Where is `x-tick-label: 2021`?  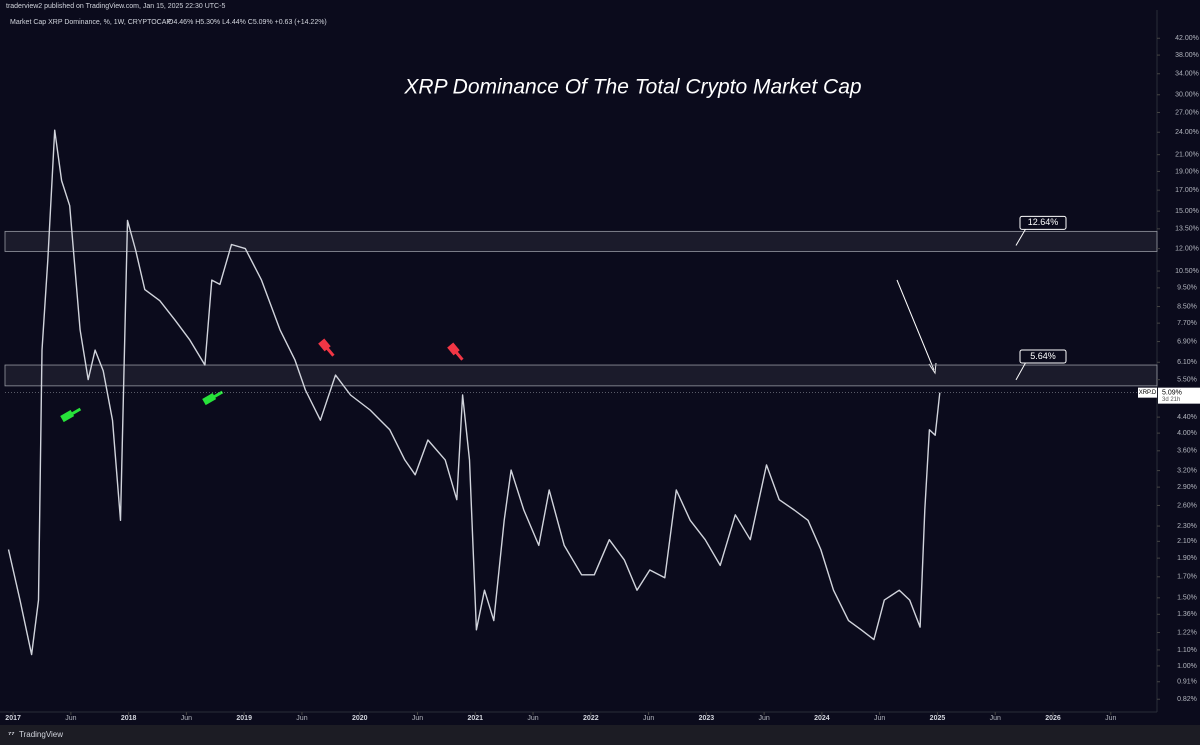
x-tick-label: 2021 is located at coordinates (475, 718).